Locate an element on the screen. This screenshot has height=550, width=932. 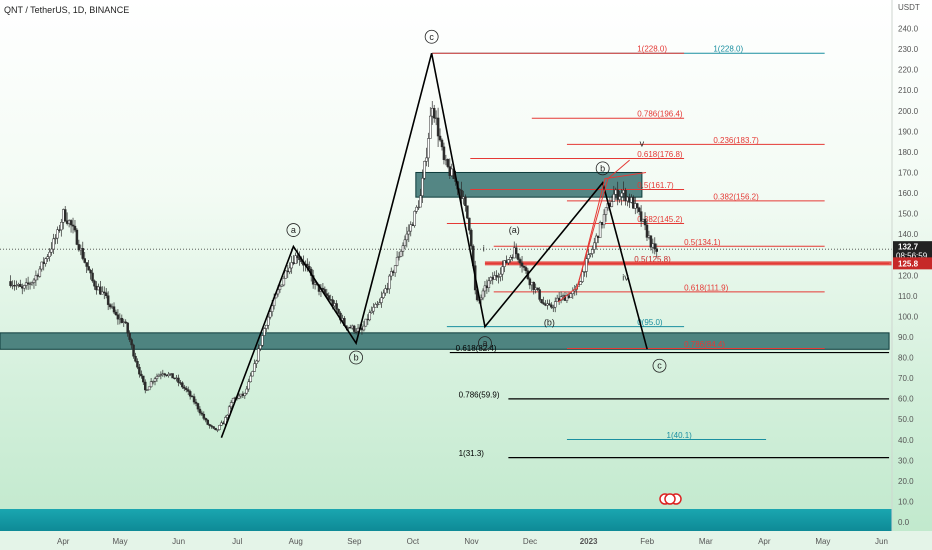
chart-title: QNT / TetherUS, 1D, BINANCE is located at coordinates (66, 10).